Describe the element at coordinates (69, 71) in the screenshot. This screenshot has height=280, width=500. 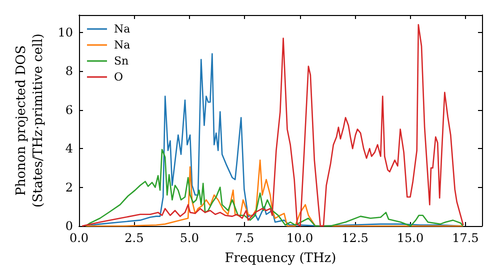
I see `y-tick-label: 8` at that location.